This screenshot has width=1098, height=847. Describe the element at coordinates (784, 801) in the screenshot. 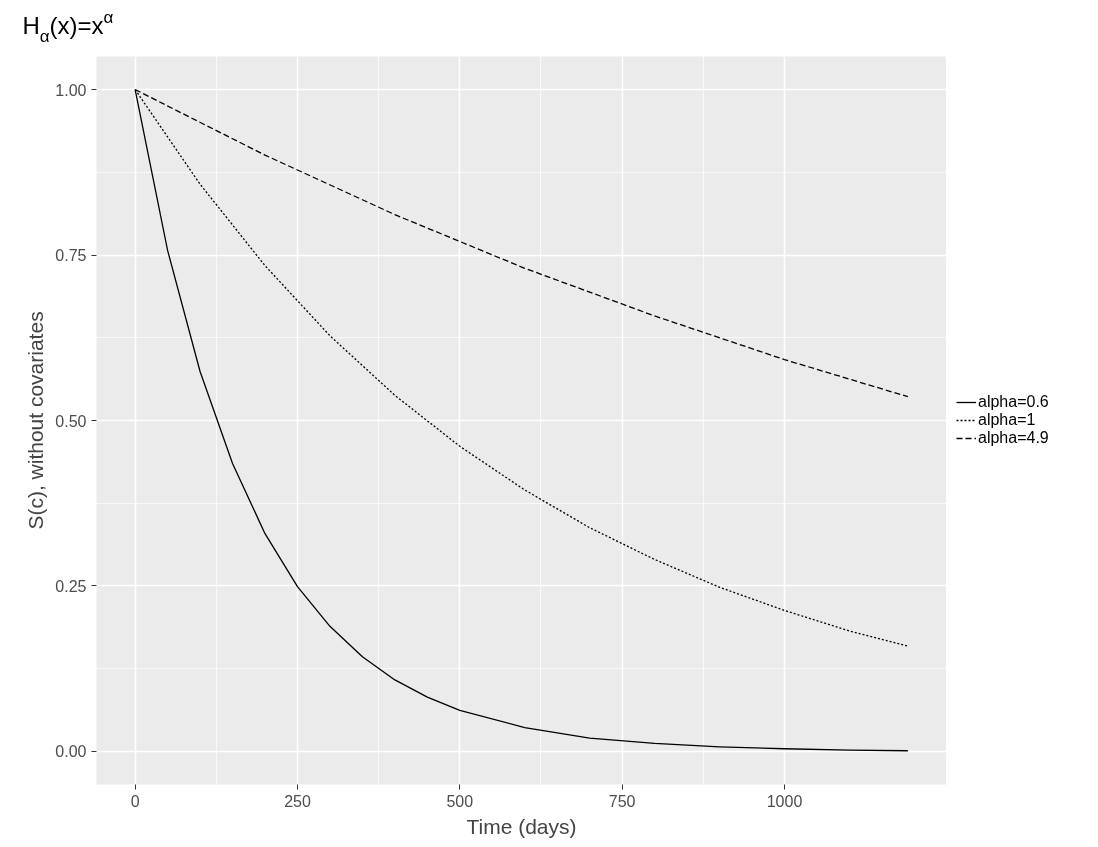

I see `x-tick-label: 1000` at that location.